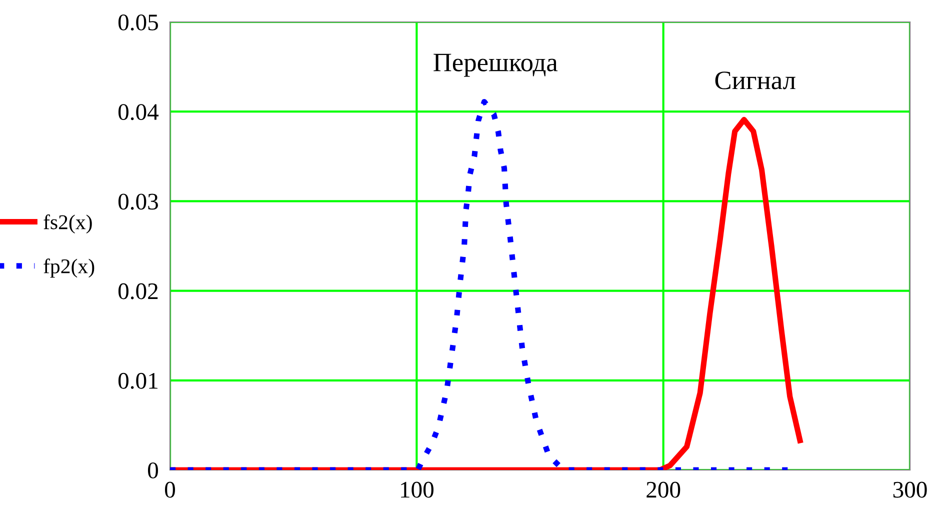  I want to click on x-tick-label: 100, so click(417, 490).